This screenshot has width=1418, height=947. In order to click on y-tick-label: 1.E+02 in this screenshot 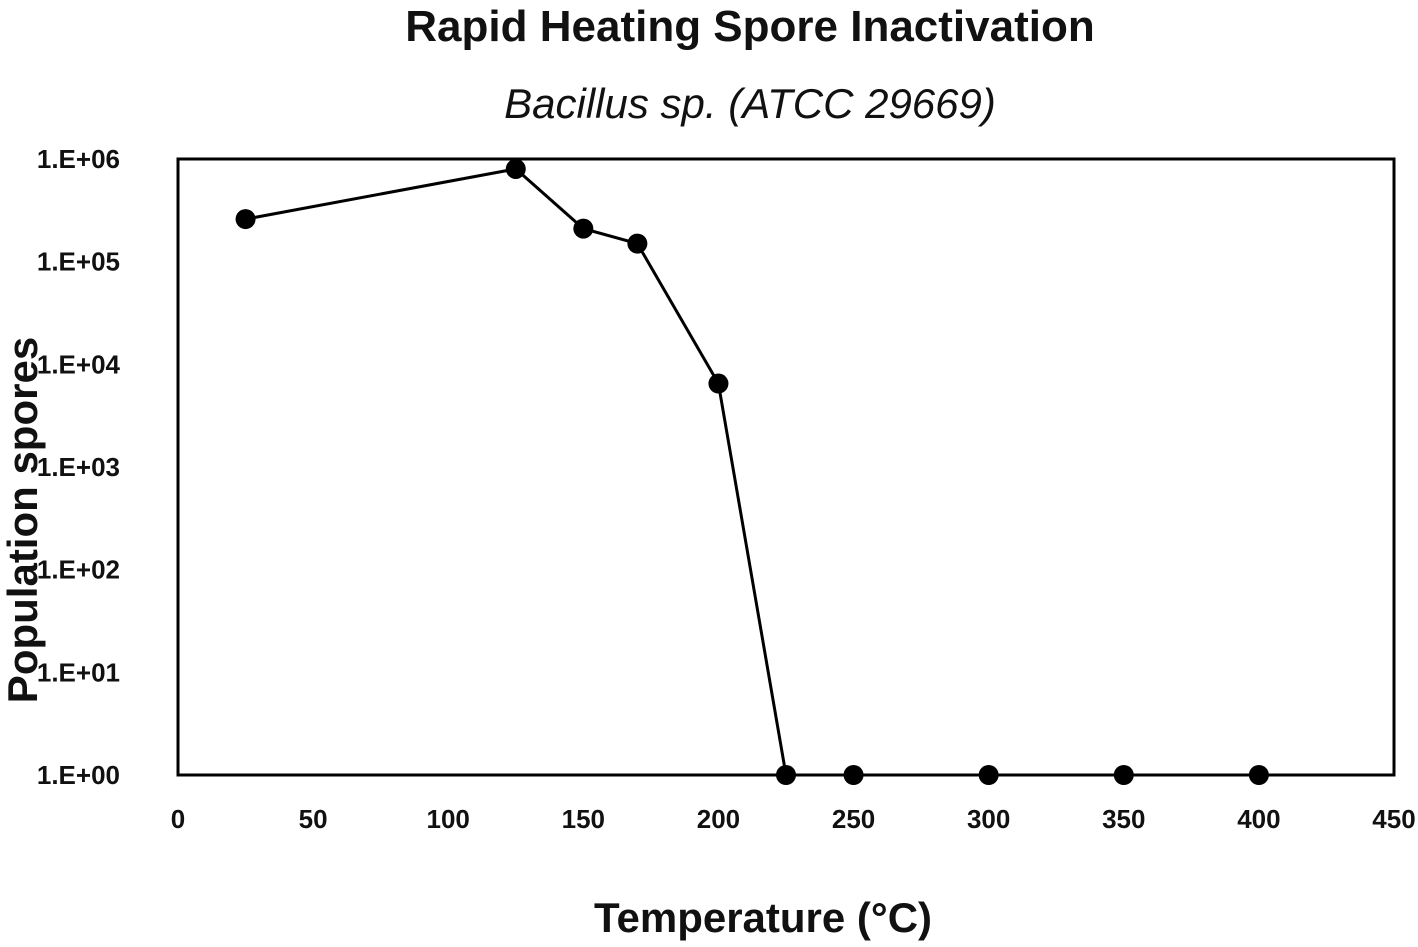, I will do `click(78, 570)`.